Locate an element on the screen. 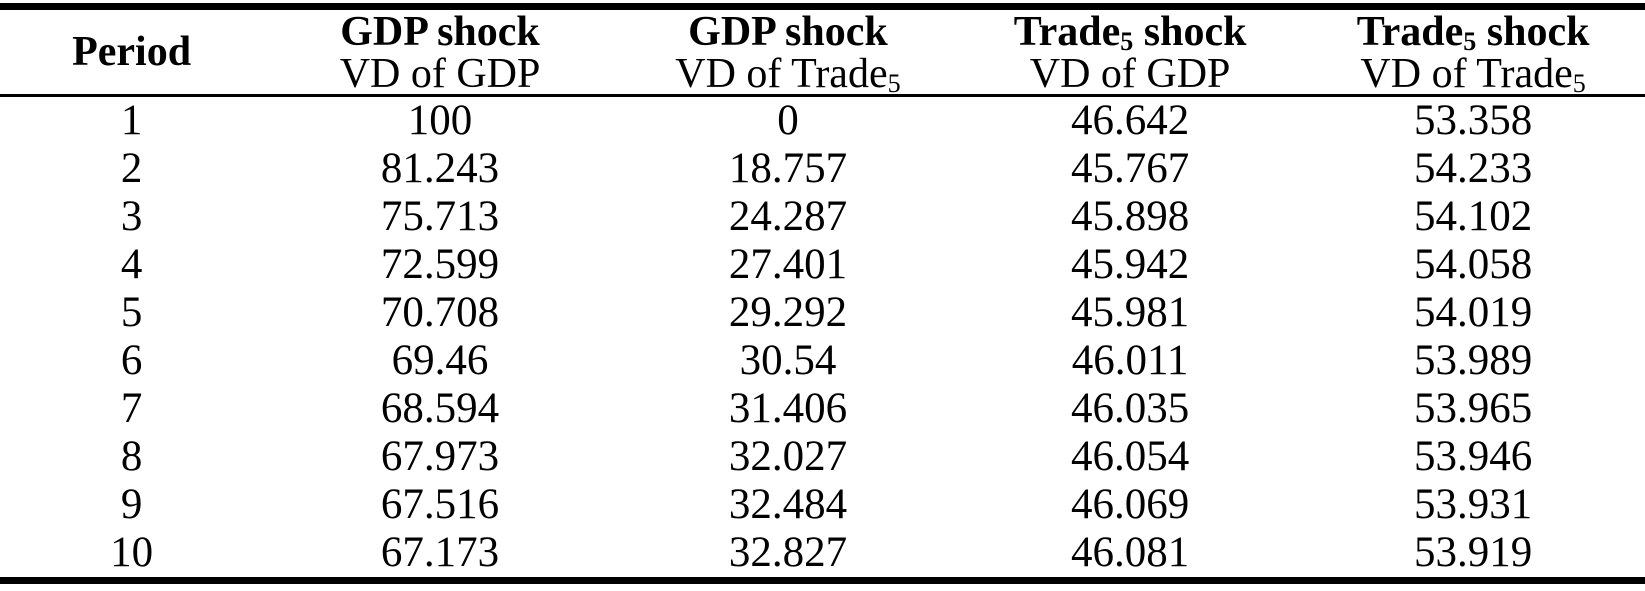  header-period-label: Period is located at coordinates (132, 52).